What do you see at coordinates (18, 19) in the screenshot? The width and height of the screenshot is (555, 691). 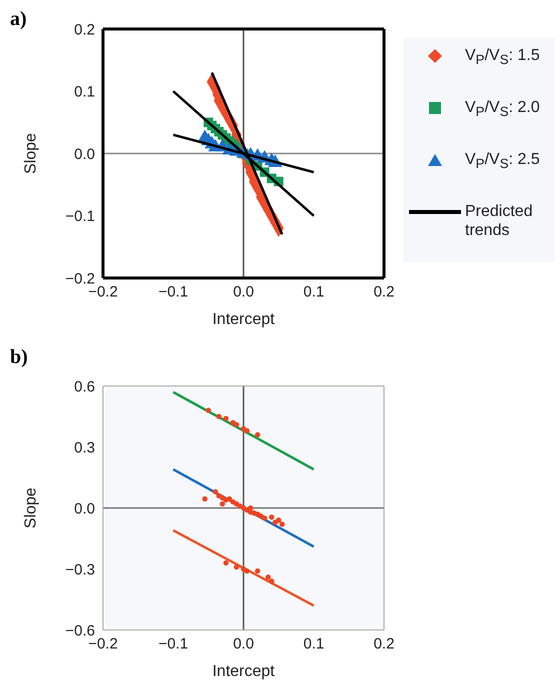 I see `text: a)` at bounding box center [18, 19].